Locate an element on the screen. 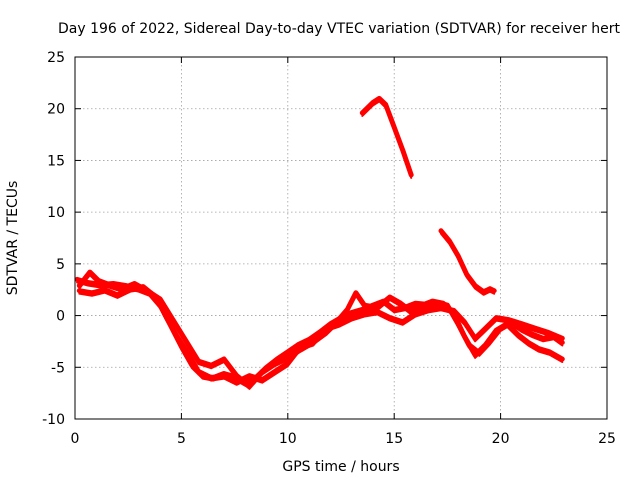 The width and height of the screenshot is (640, 480). x-tick-label: 20 is located at coordinates (501, 439).